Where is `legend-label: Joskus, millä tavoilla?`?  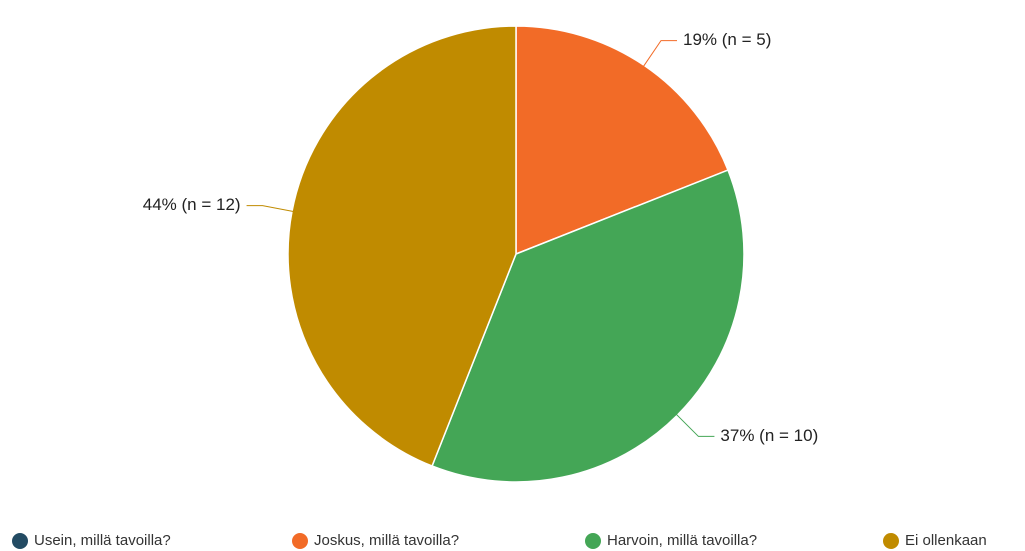
legend-label: Joskus, millä tavoilla? is located at coordinates (386, 540).